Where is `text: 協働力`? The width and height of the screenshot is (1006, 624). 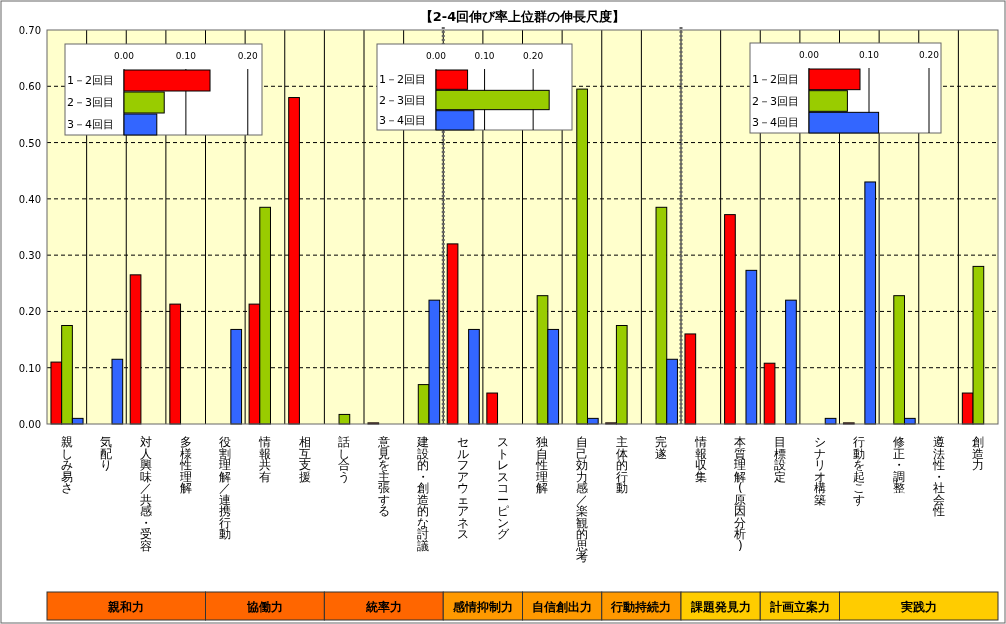 text: 協働力 is located at coordinates (264, 607).